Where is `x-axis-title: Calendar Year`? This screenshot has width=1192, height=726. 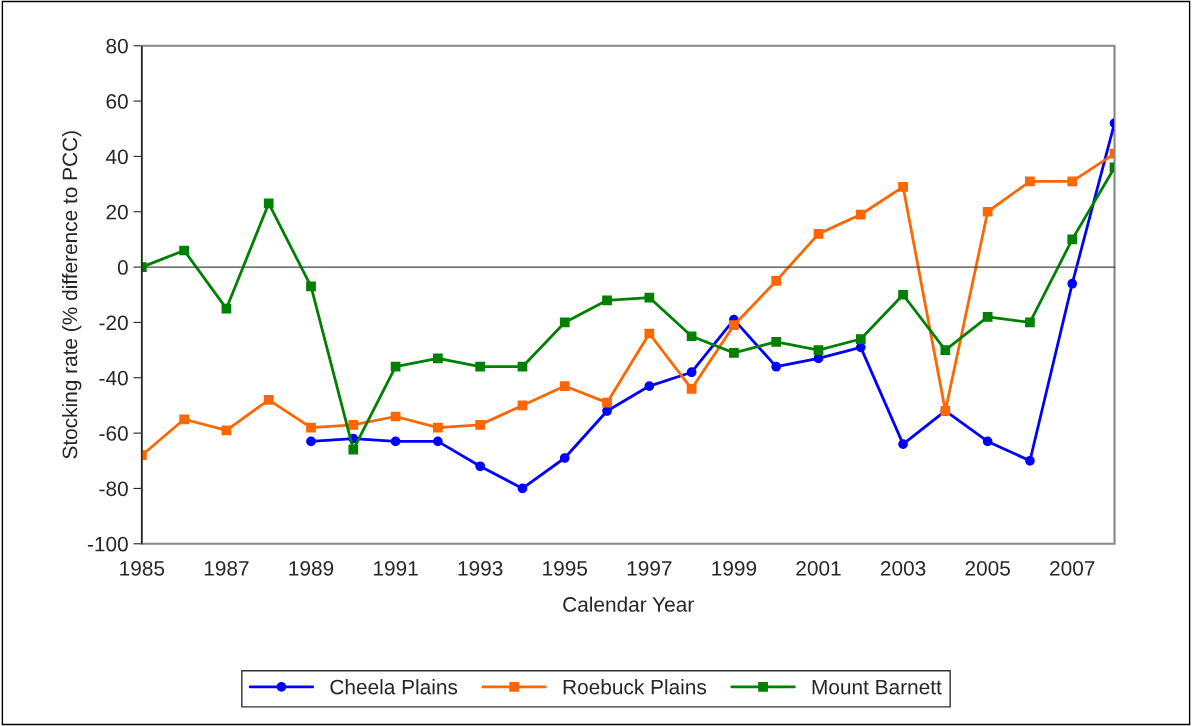 x-axis-title: Calendar Year is located at coordinates (628, 604).